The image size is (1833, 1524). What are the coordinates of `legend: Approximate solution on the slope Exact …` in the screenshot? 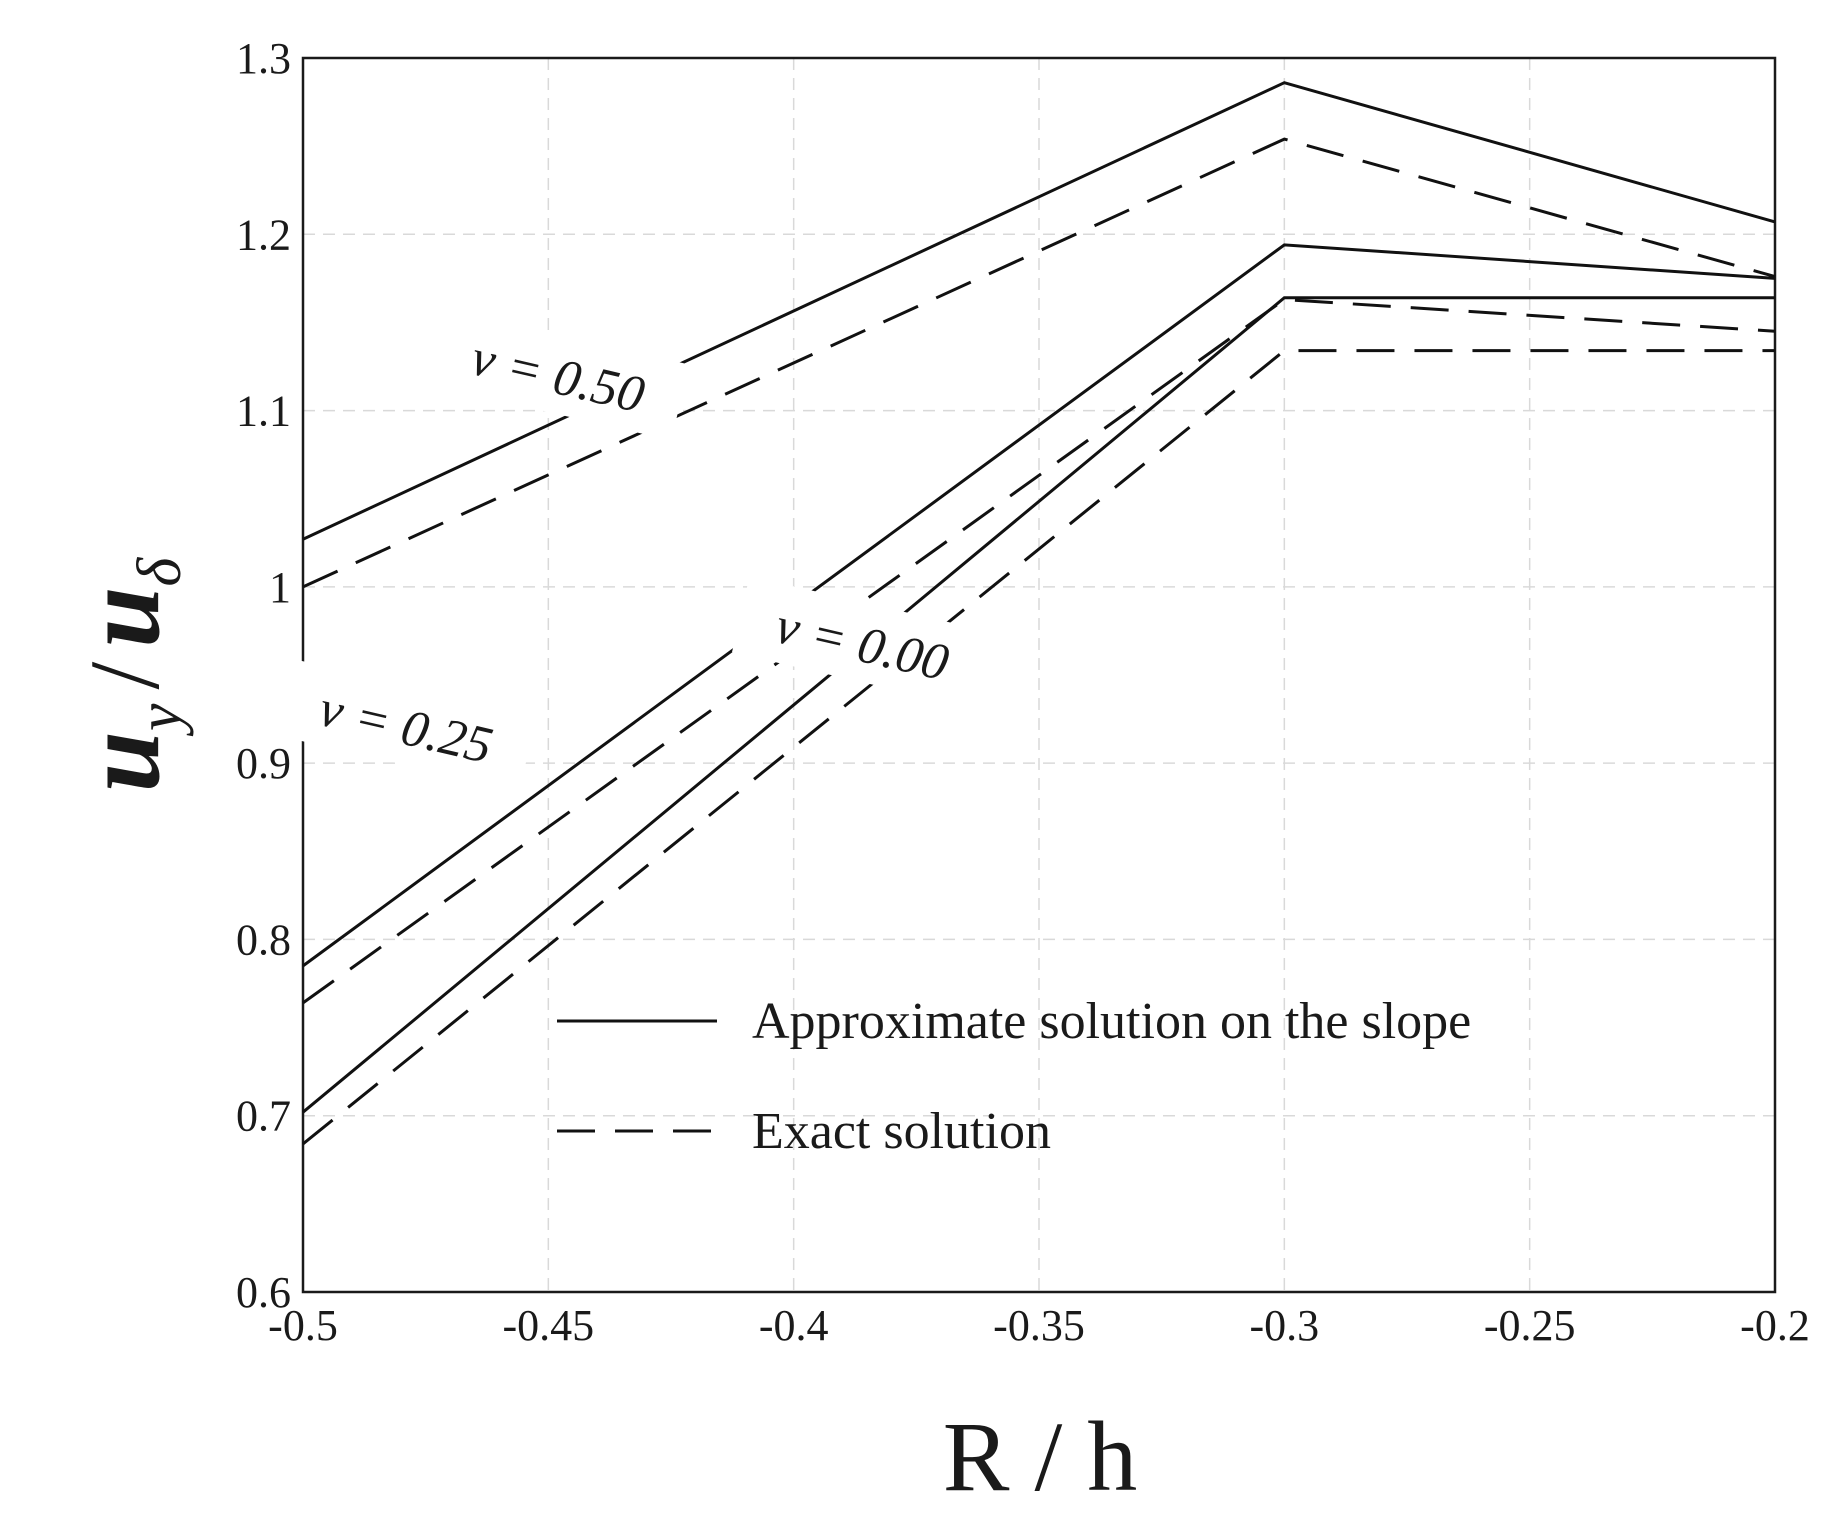 It's located at (1014, 1076).